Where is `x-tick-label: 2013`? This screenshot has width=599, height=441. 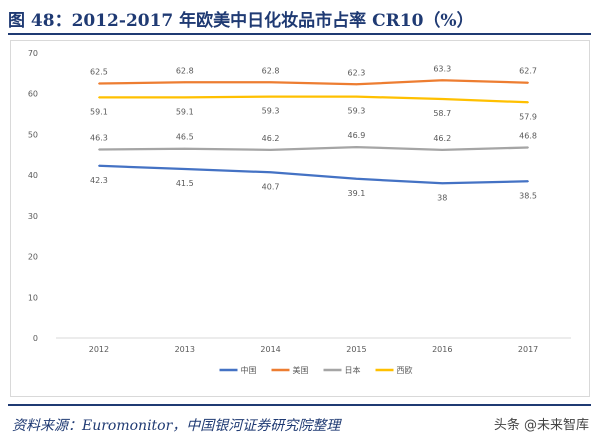
x-tick-label: 2013 is located at coordinates (185, 349).